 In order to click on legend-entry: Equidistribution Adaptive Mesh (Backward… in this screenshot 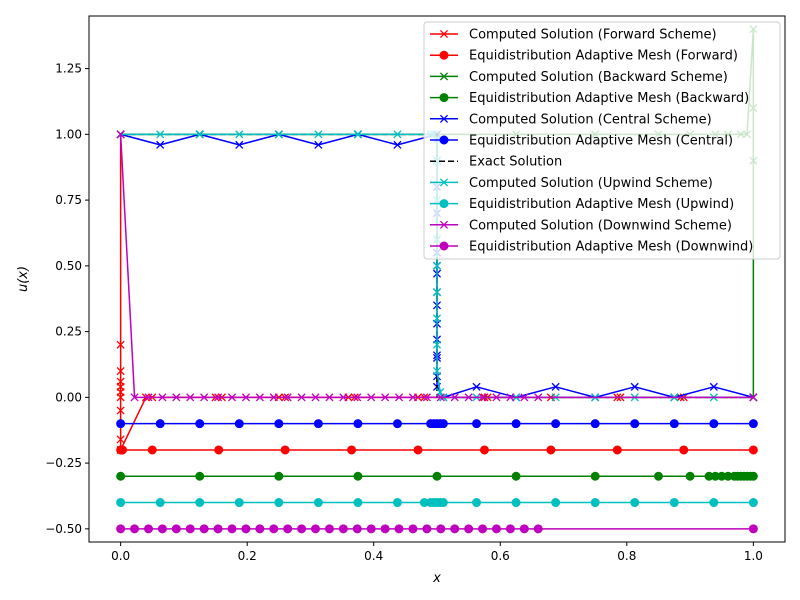, I will do `click(589, 98)`.